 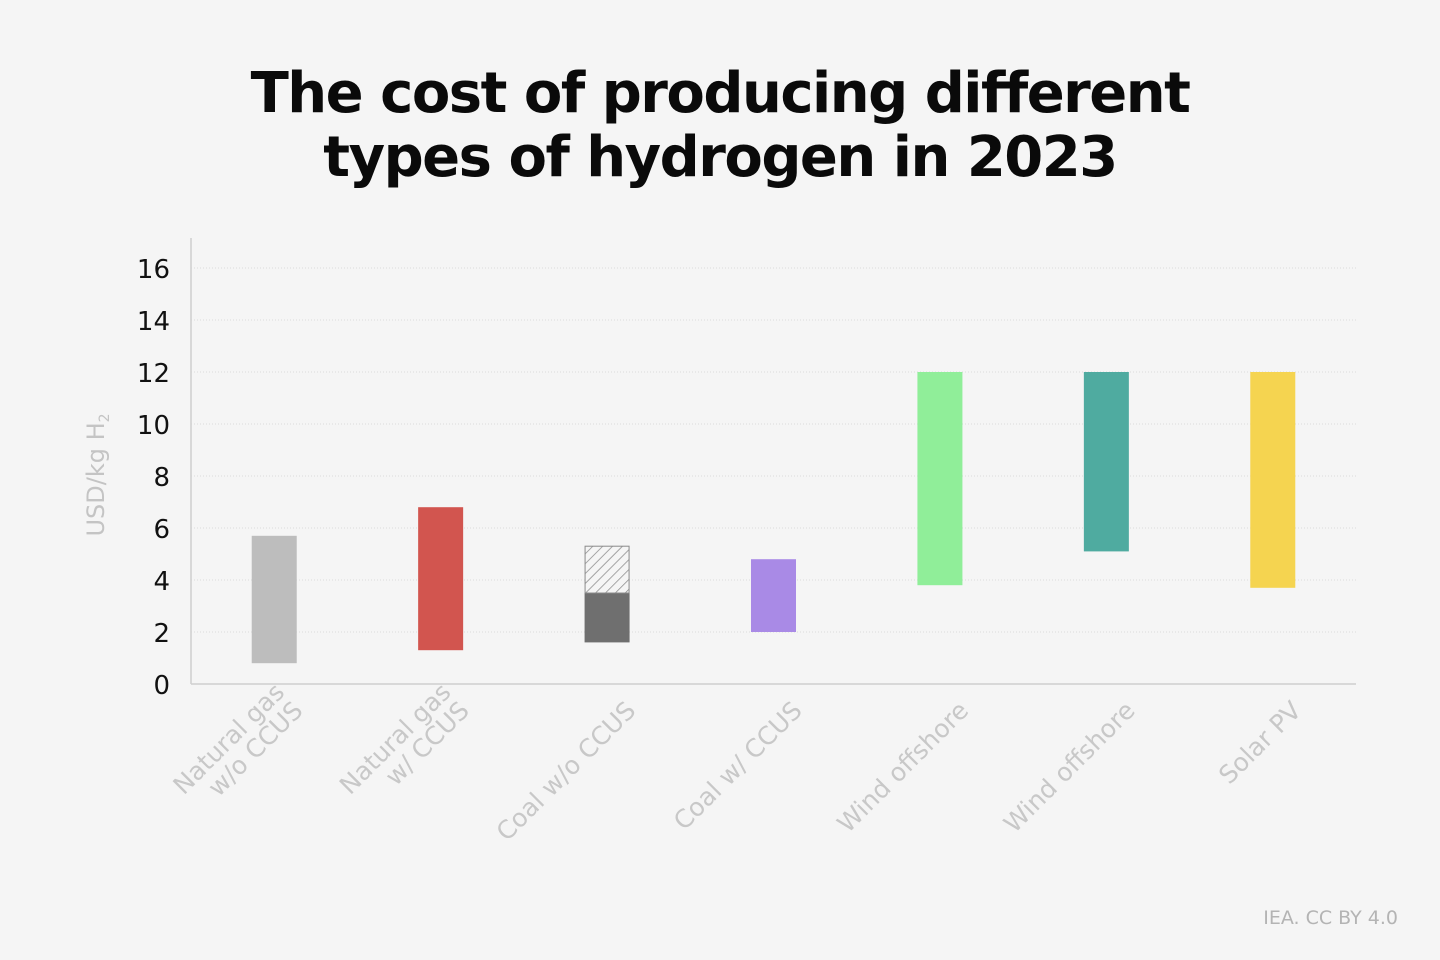 What do you see at coordinates (1330, 918) in the screenshot?
I see `credit: IEA. CC BY 4.0` at bounding box center [1330, 918].